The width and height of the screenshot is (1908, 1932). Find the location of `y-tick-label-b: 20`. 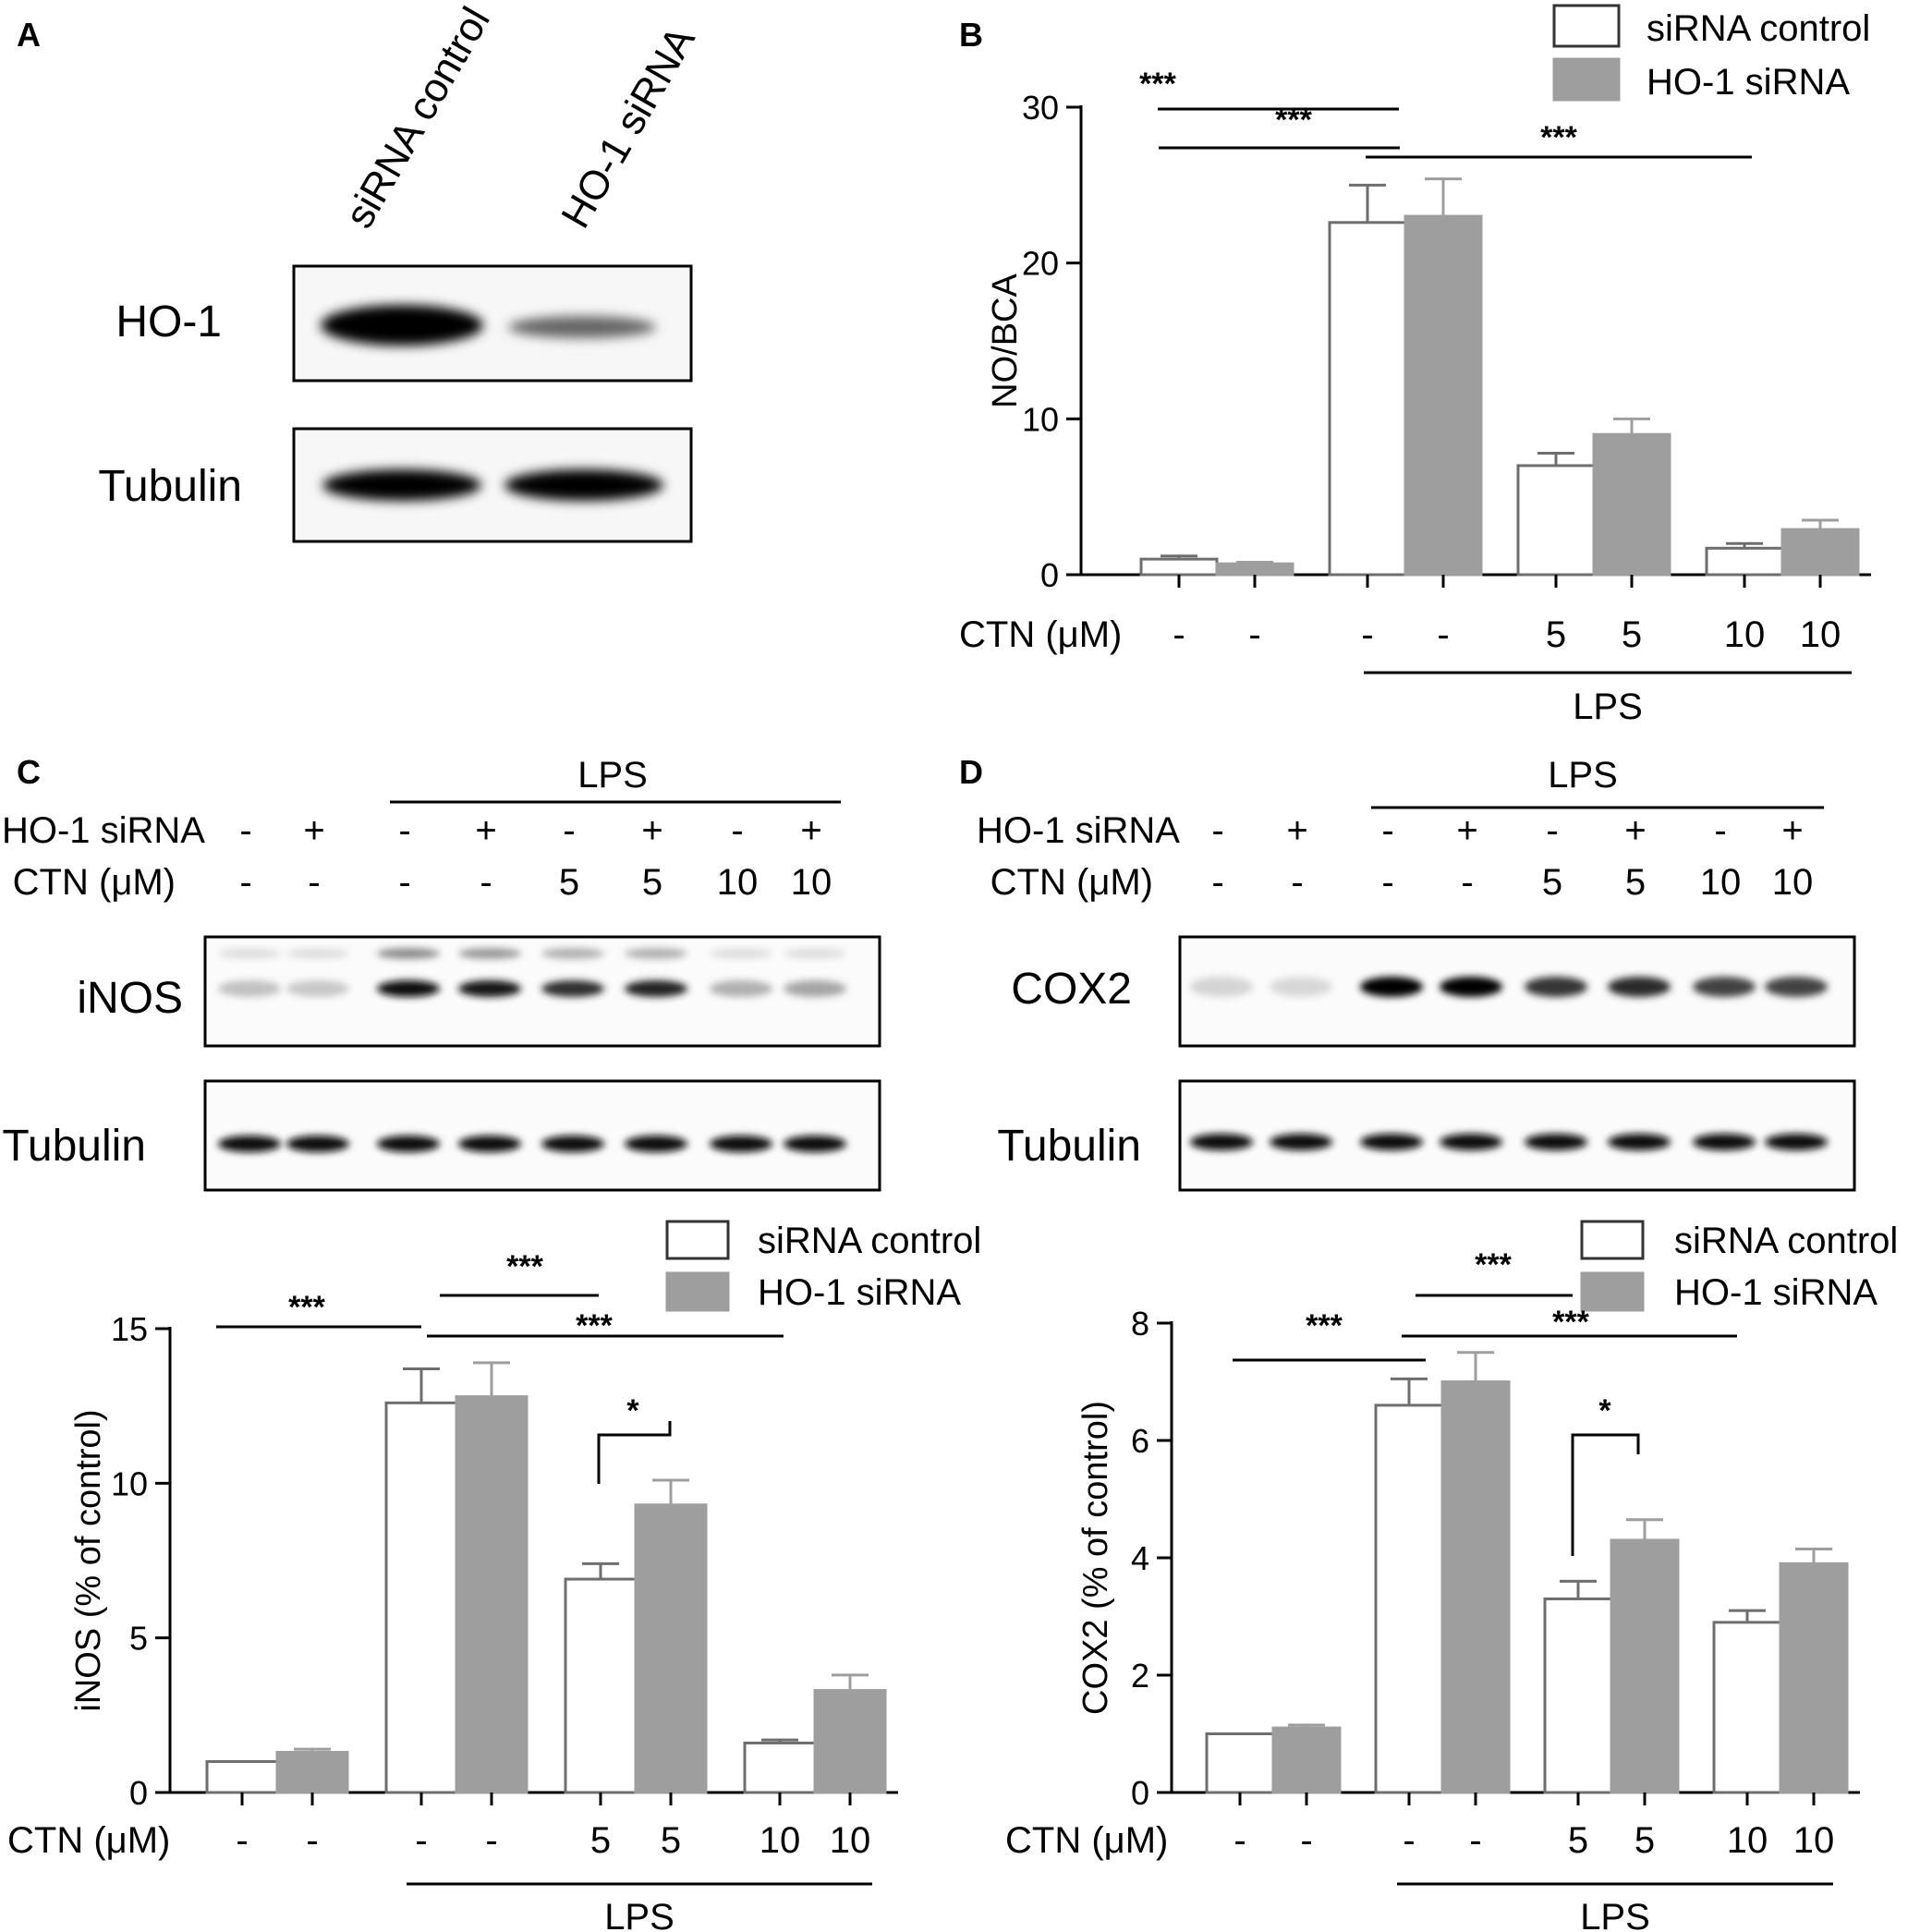

y-tick-label-b: 20 is located at coordinates (1040, 264).